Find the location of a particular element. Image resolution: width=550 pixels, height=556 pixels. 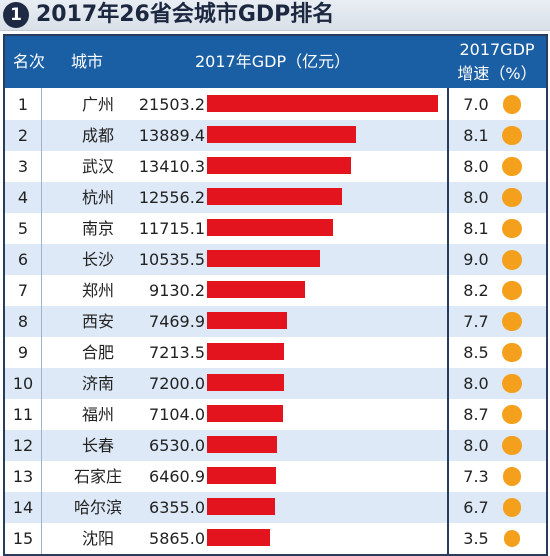

gdp-value-label: 6460.9 is located at coordinates (177, 476).